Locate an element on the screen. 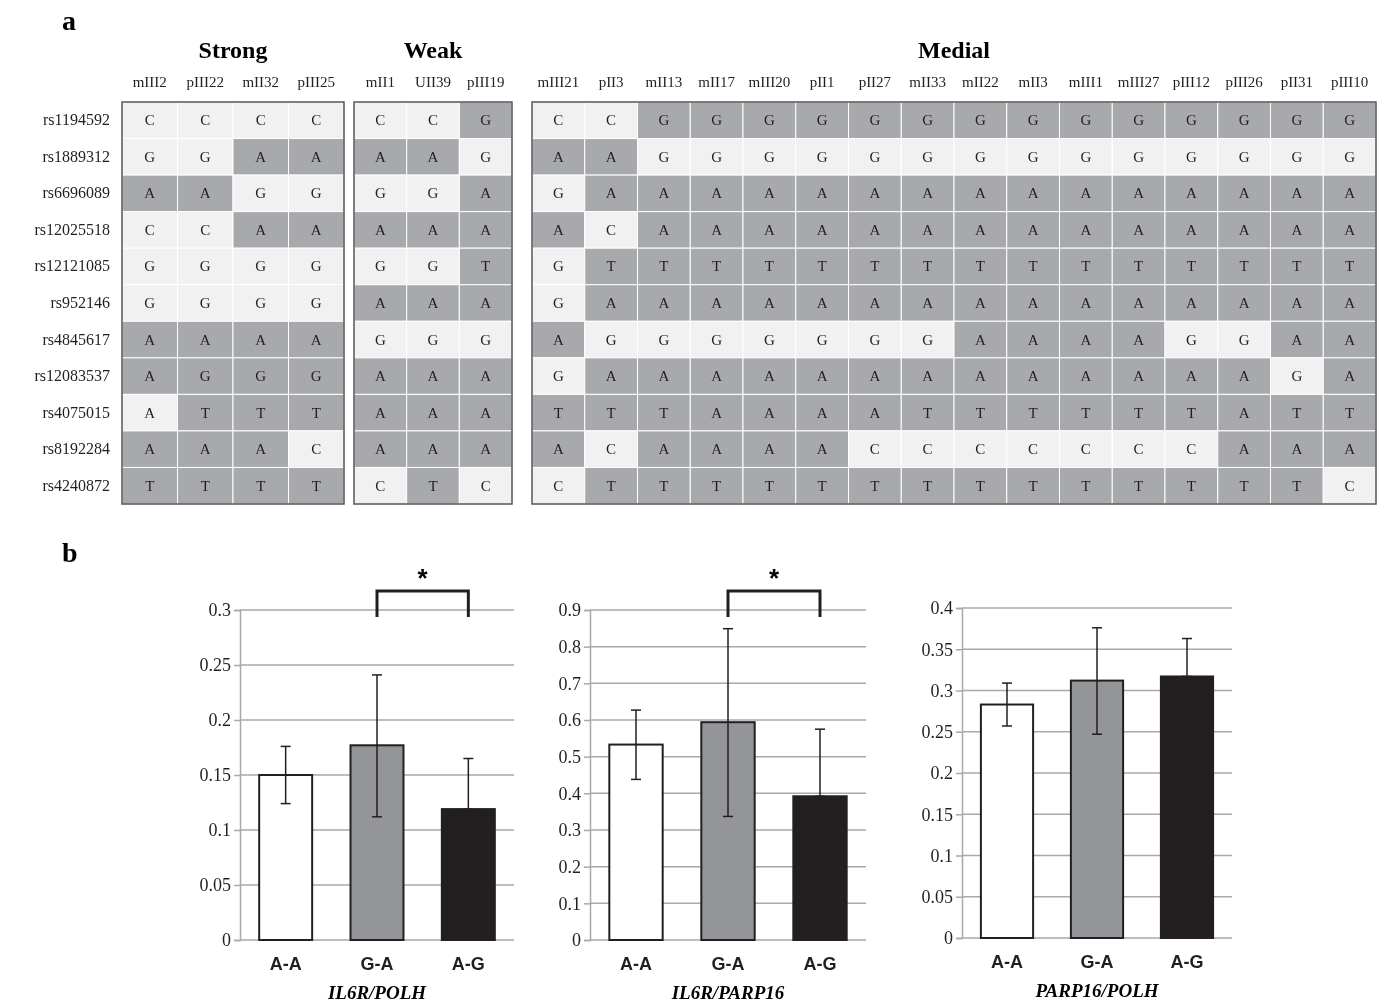  y-tick-label: 0.2 is located at coordinates (569, 866).